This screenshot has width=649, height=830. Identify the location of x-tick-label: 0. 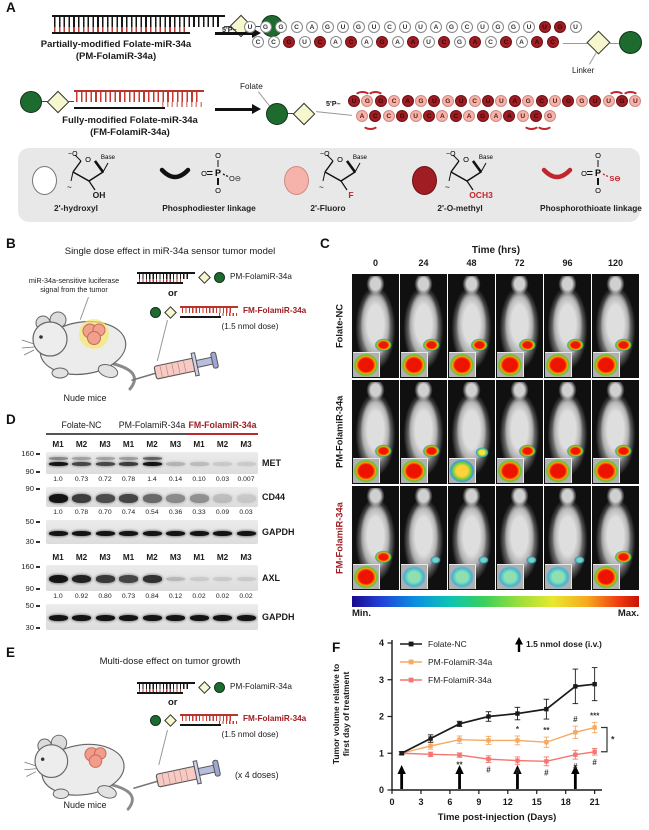
(391, 802).